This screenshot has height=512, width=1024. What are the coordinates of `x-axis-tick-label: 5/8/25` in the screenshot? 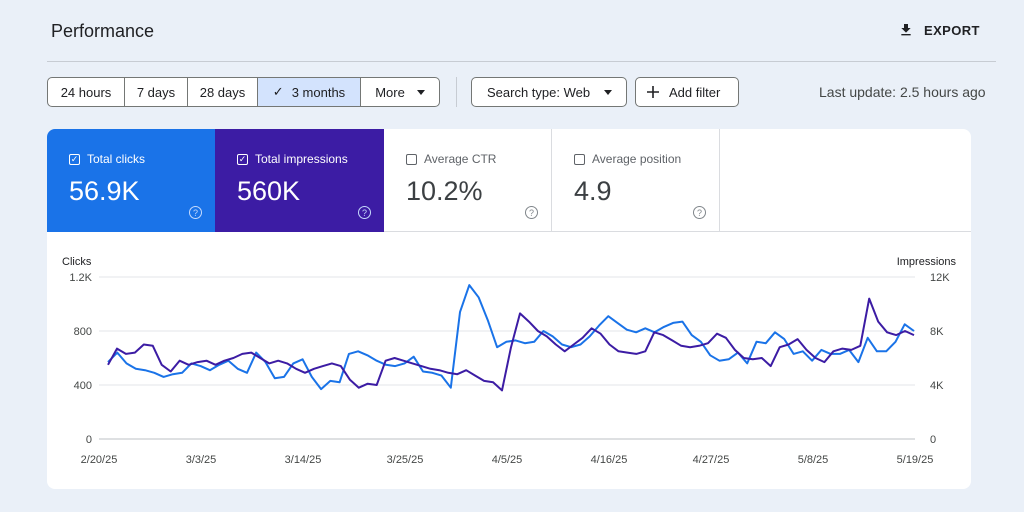 It's located at (813, 460).